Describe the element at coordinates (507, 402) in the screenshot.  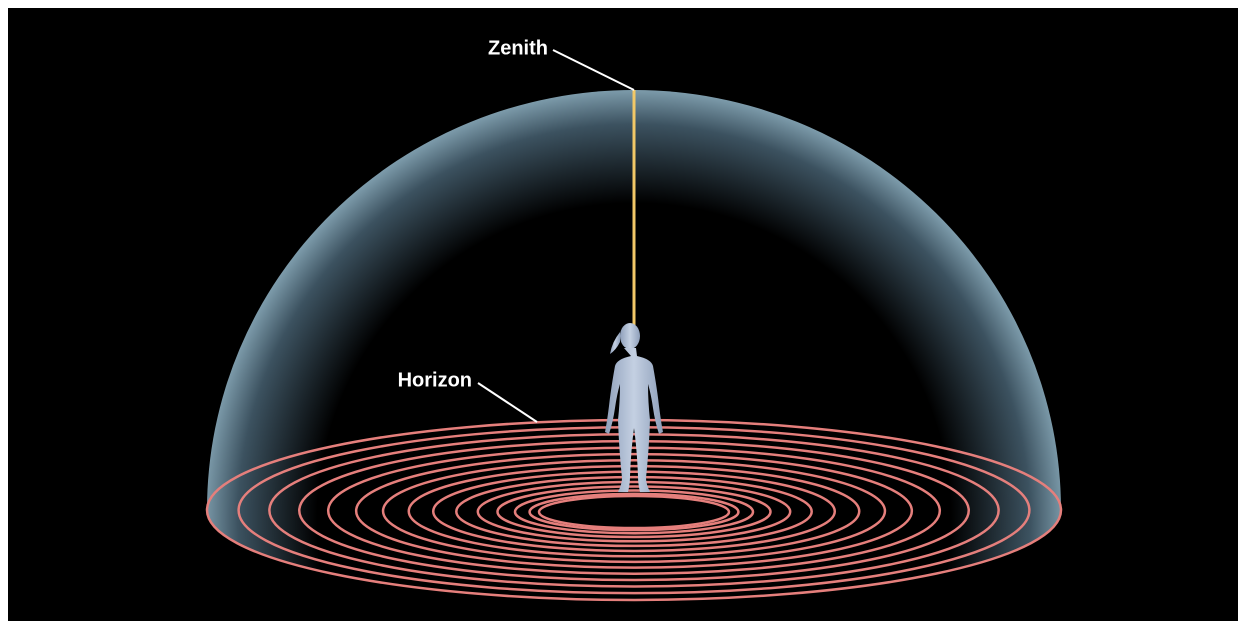
I see `horizon-leader` at that location.